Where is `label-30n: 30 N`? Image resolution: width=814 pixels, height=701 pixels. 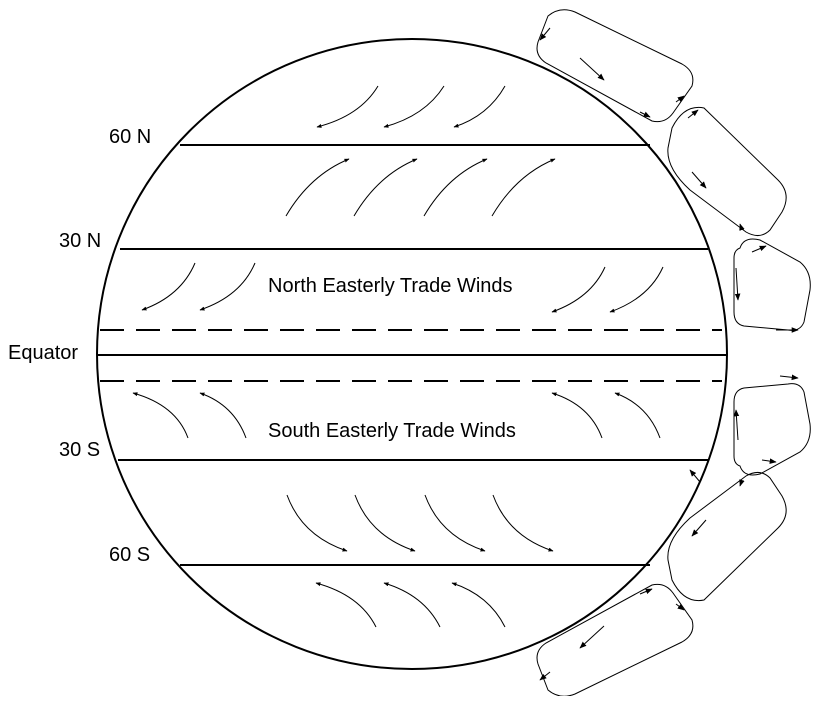 label-30n: 30 N is located at coordinates (80, 241).